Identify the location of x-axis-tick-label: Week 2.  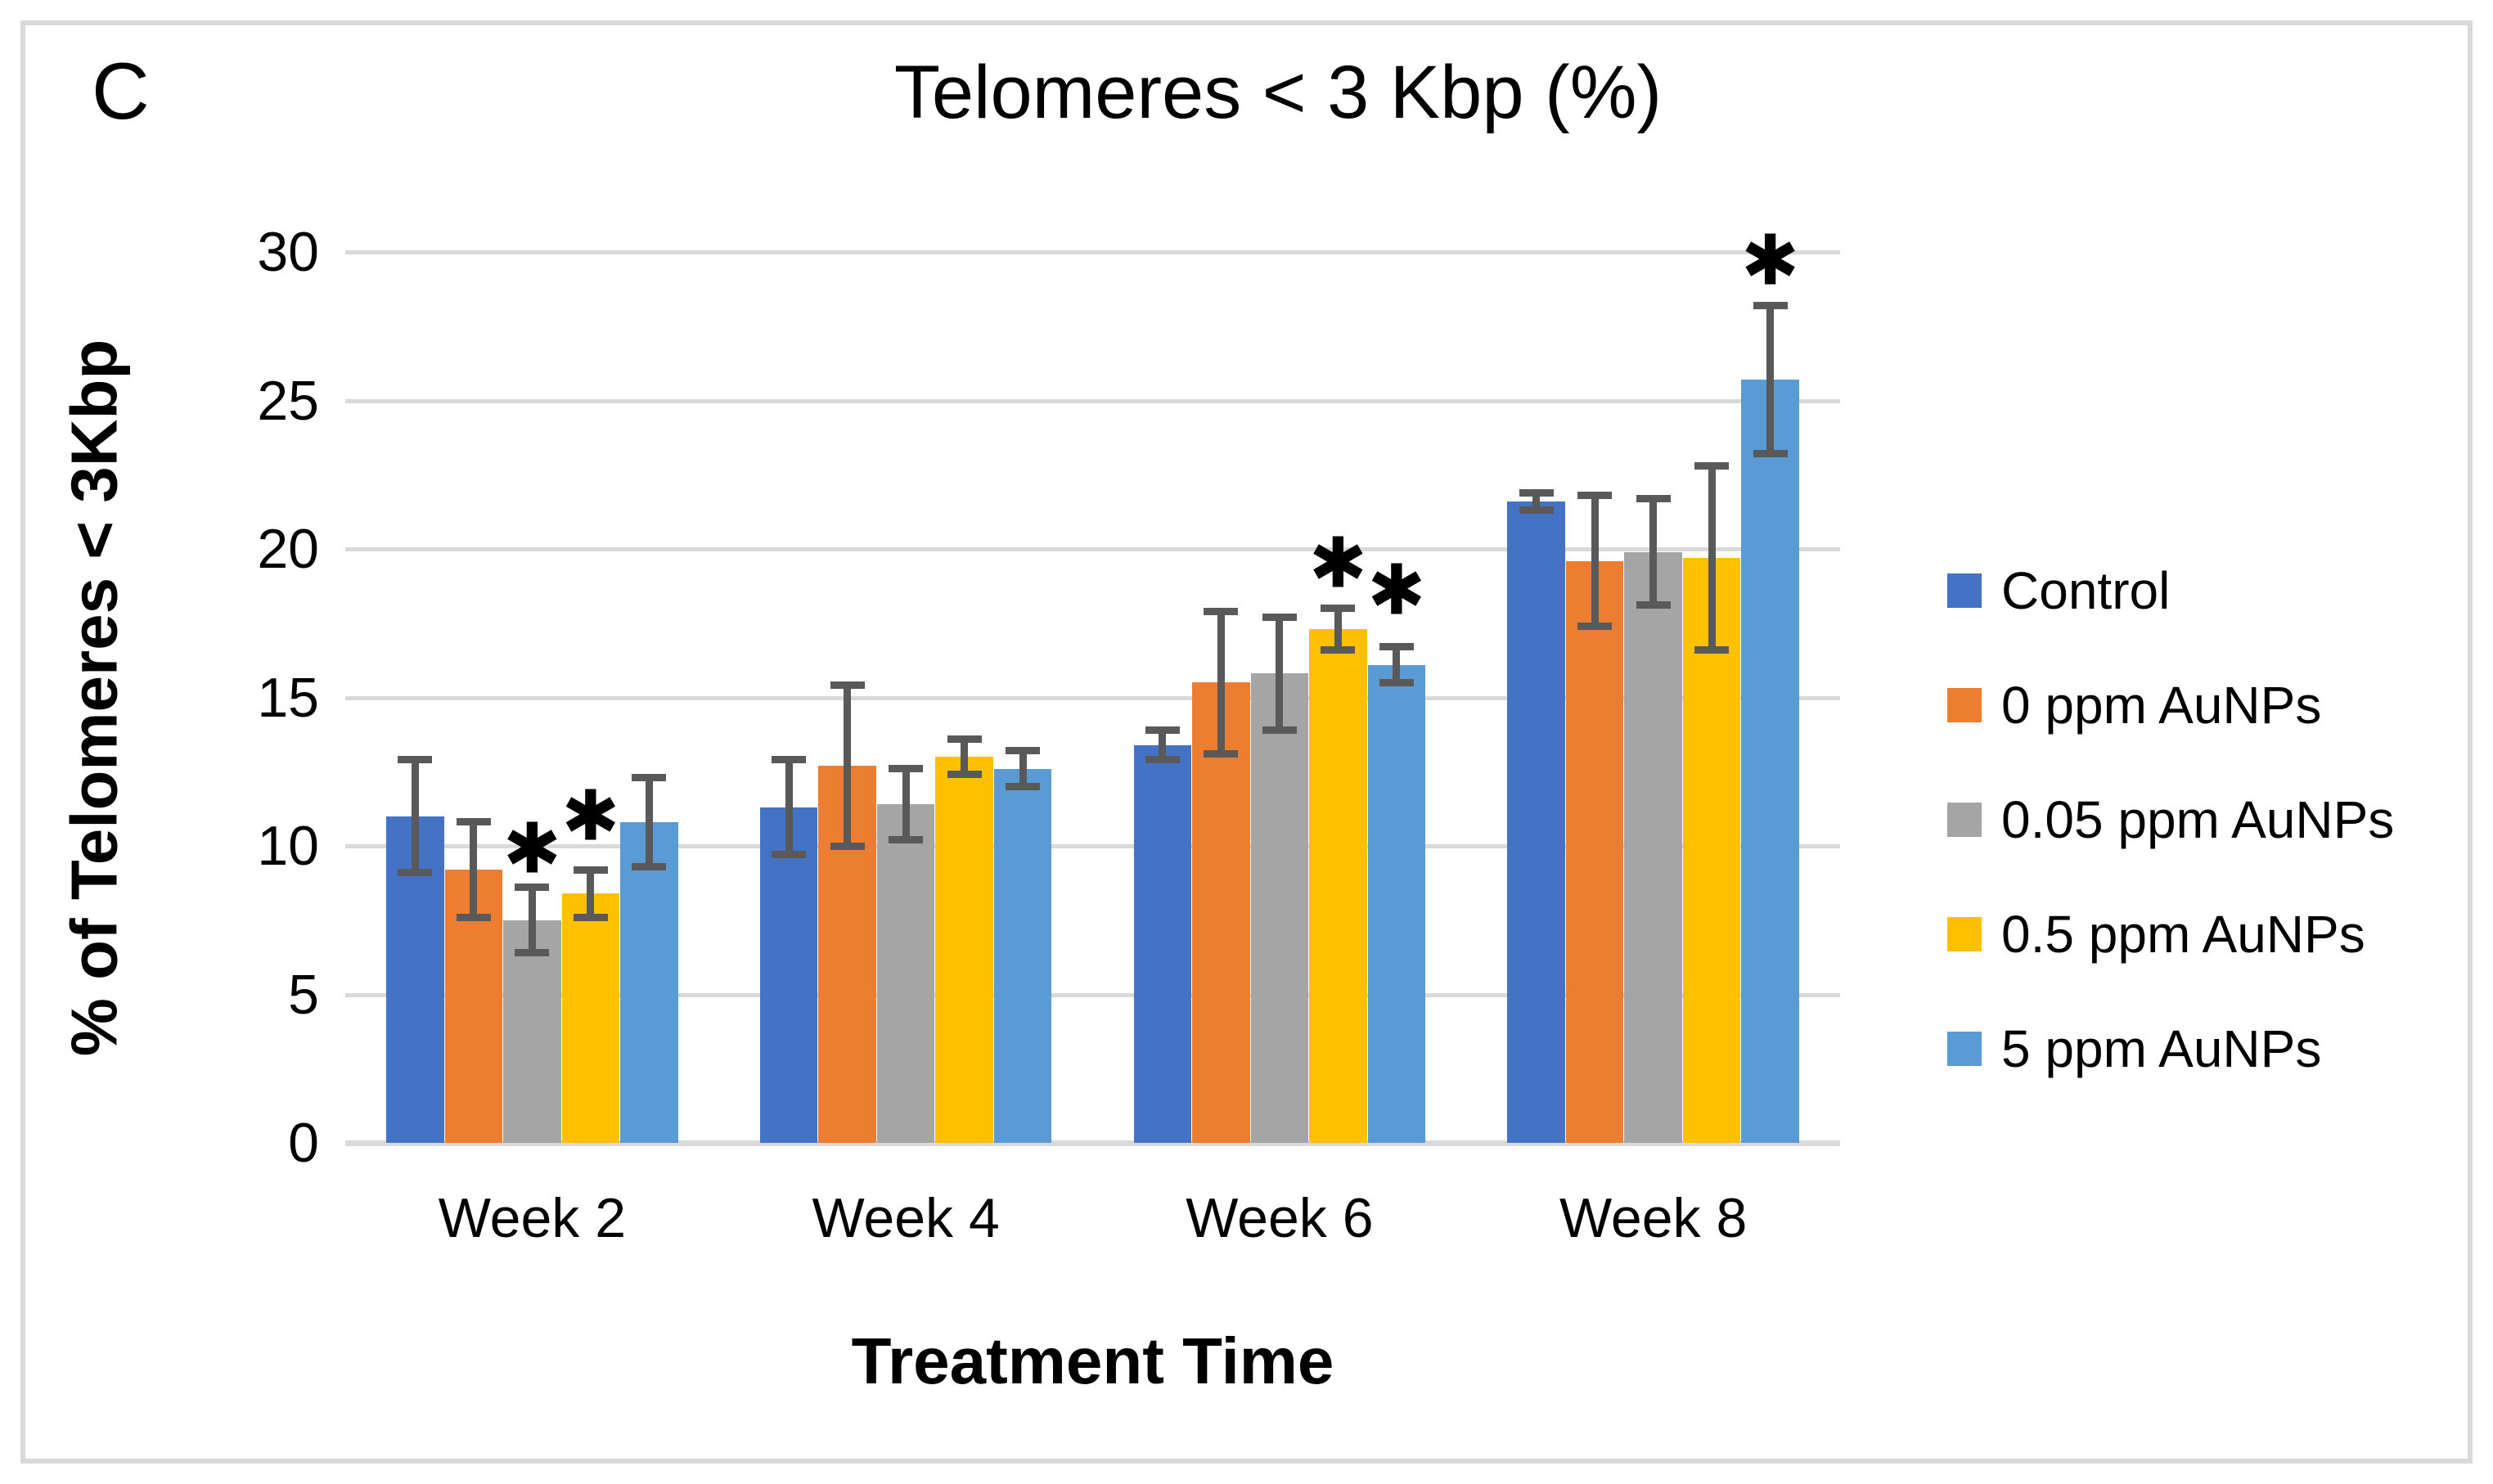
(533, 1218).